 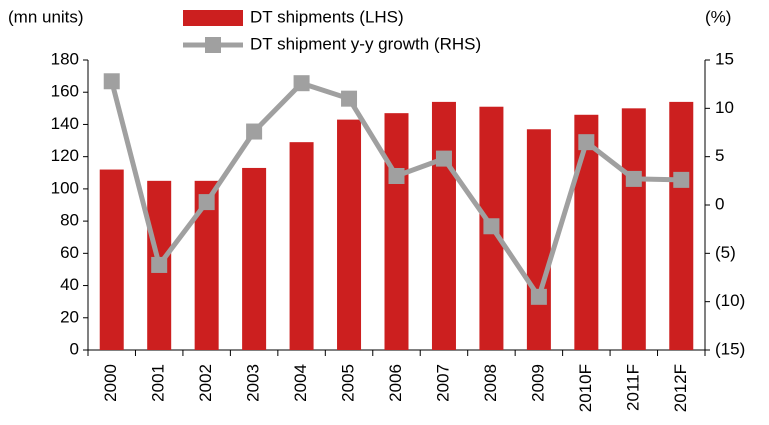 What do you see at coordinates (65, 58) in the screenshot?
I see `y-tick-label: 180` at bounding box center [65, 58].